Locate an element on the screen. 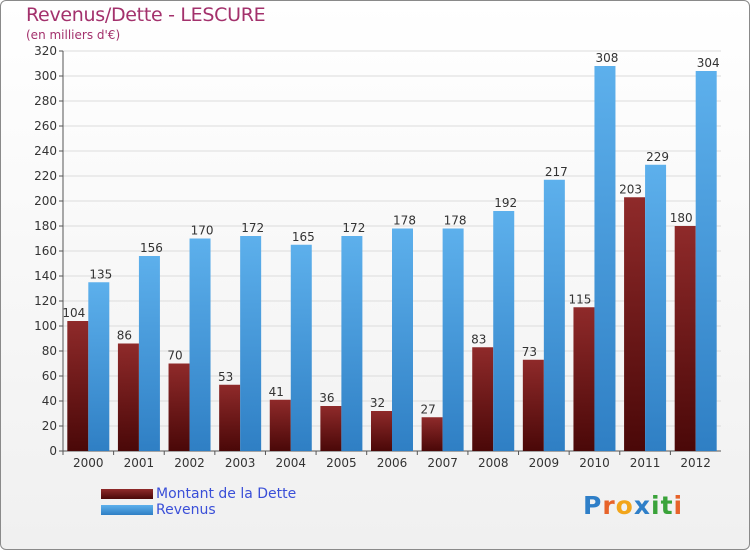 This screenshot has width=750, height=550. y-tick-label: 100 is located at coordinates (45, 326).